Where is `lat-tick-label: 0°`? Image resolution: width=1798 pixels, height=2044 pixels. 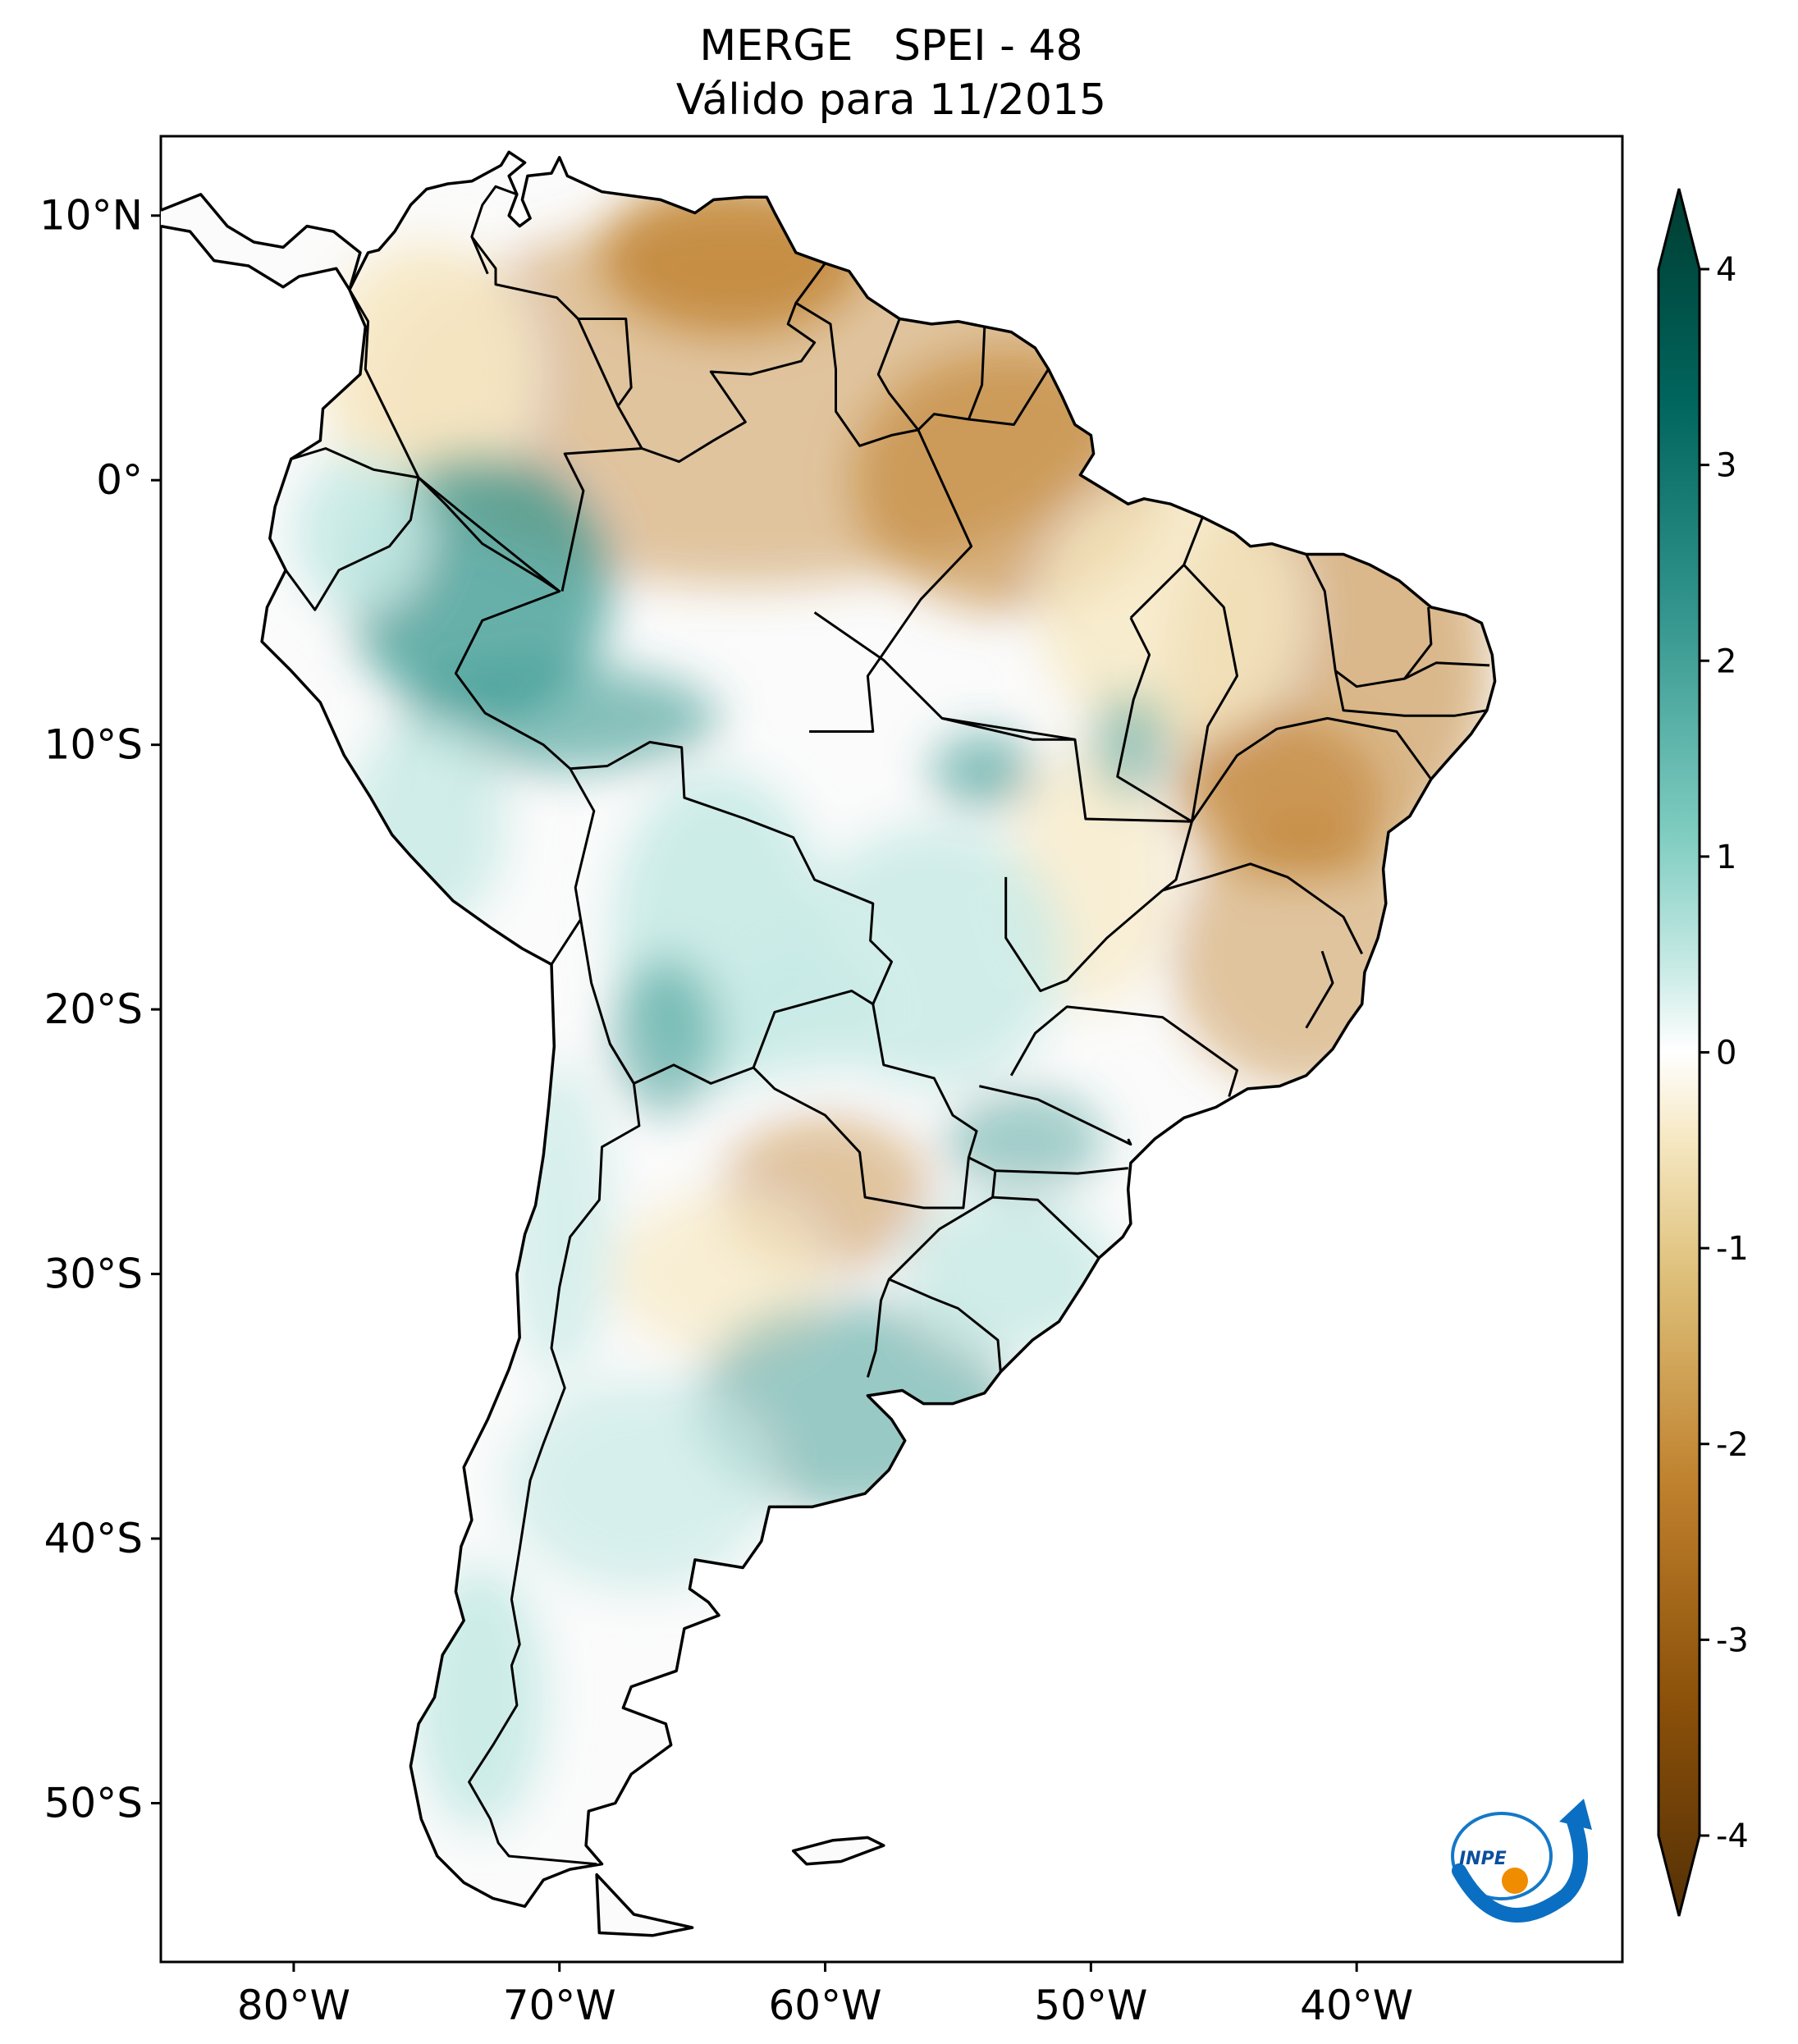 lat-tick-label: 0° is located at coordinates (119, 480).